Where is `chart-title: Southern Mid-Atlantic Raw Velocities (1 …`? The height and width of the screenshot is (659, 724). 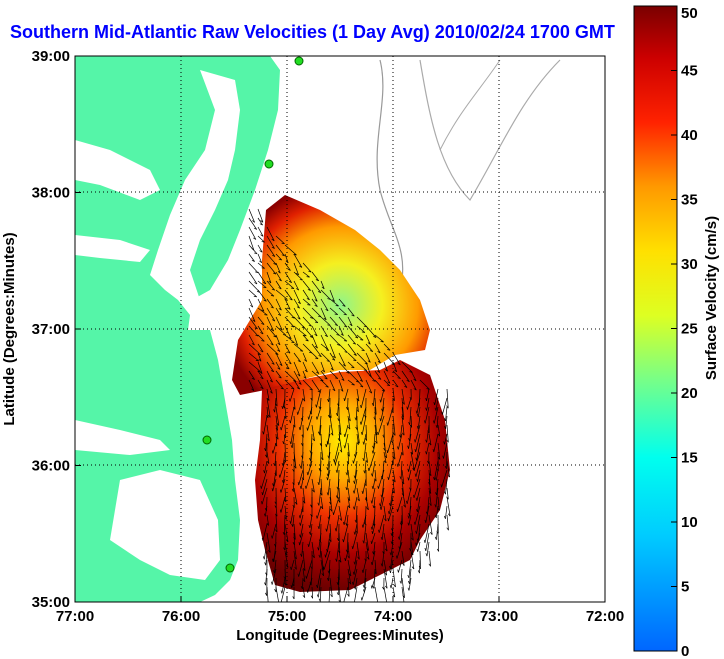
chart-title: Southern Mid-Atlantic Raw Velocities (1 … is located at coordinates (312, 32).